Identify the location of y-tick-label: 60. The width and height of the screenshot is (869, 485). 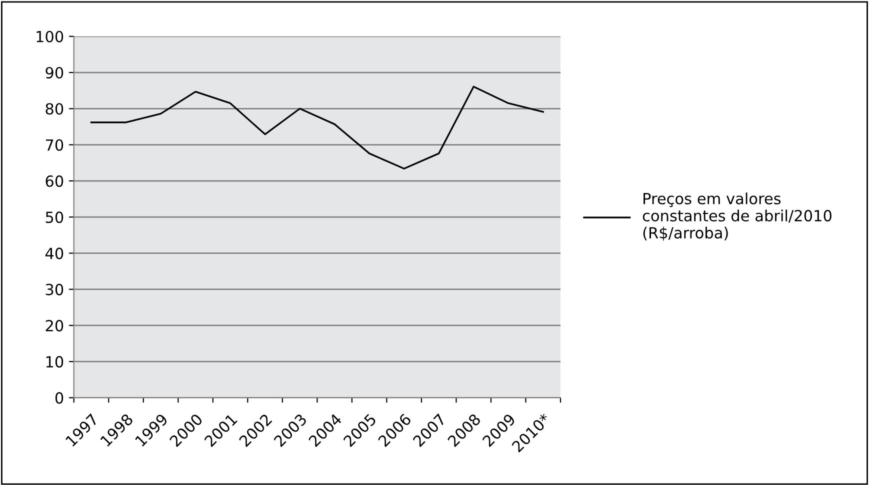
(55, 181).